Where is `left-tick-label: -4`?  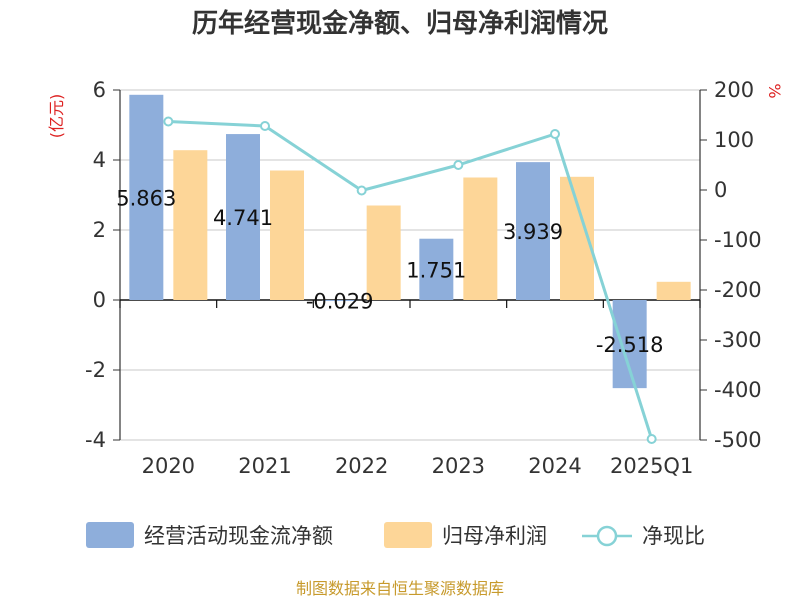 left-tick-label: -4 is located at coordinates (95, 440).